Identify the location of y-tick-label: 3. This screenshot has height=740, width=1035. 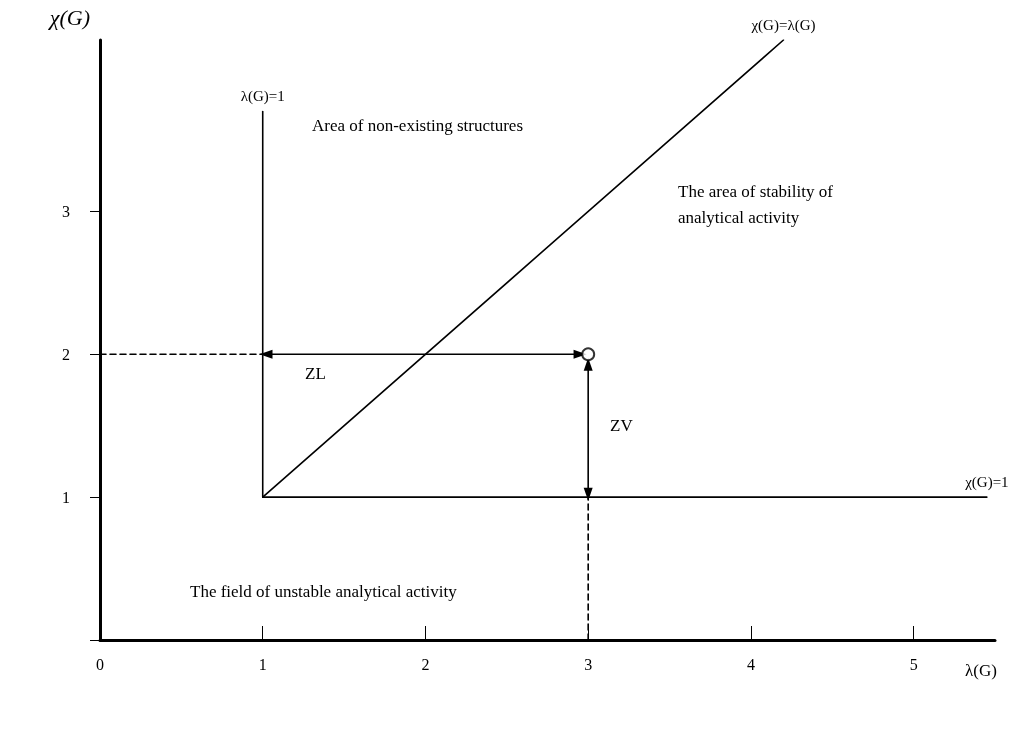
(66, 211).